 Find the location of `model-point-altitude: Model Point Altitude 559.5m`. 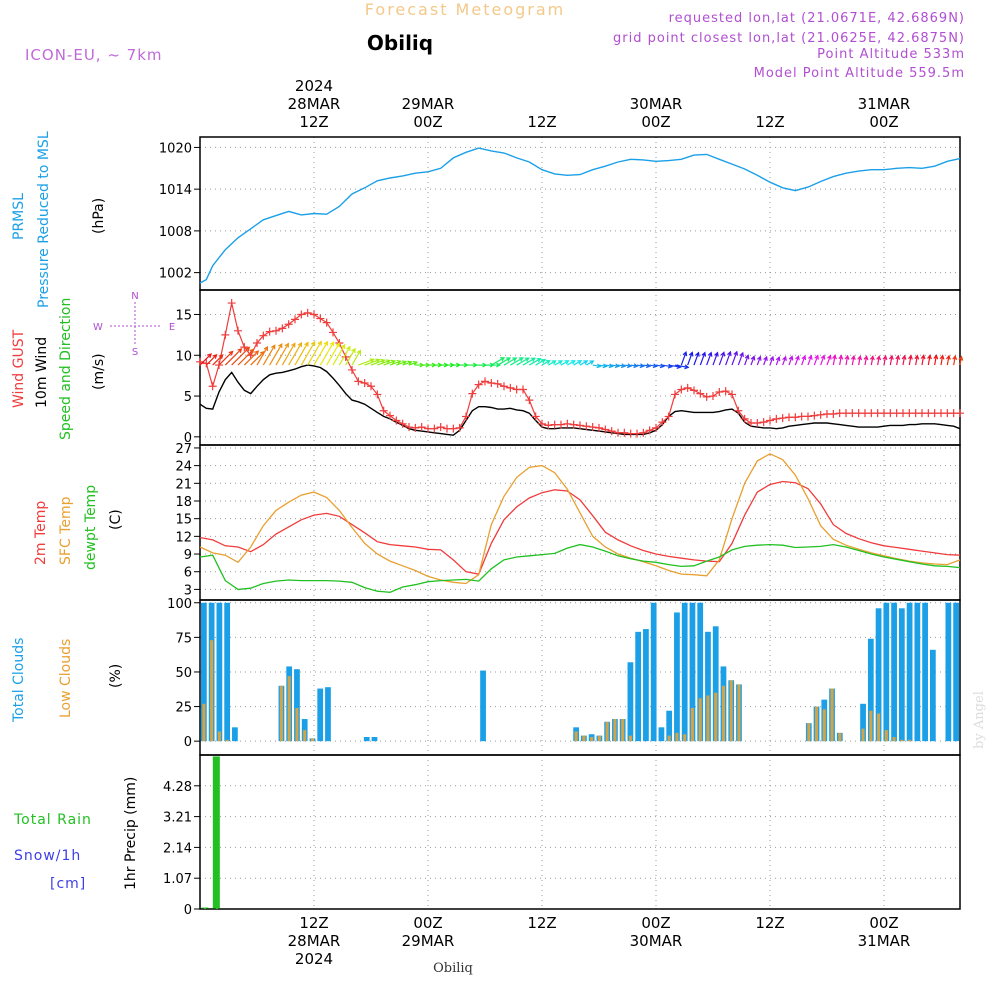

model-point-altitude: Model Point Altitude 559.5m is located at coordinates (859, 73).